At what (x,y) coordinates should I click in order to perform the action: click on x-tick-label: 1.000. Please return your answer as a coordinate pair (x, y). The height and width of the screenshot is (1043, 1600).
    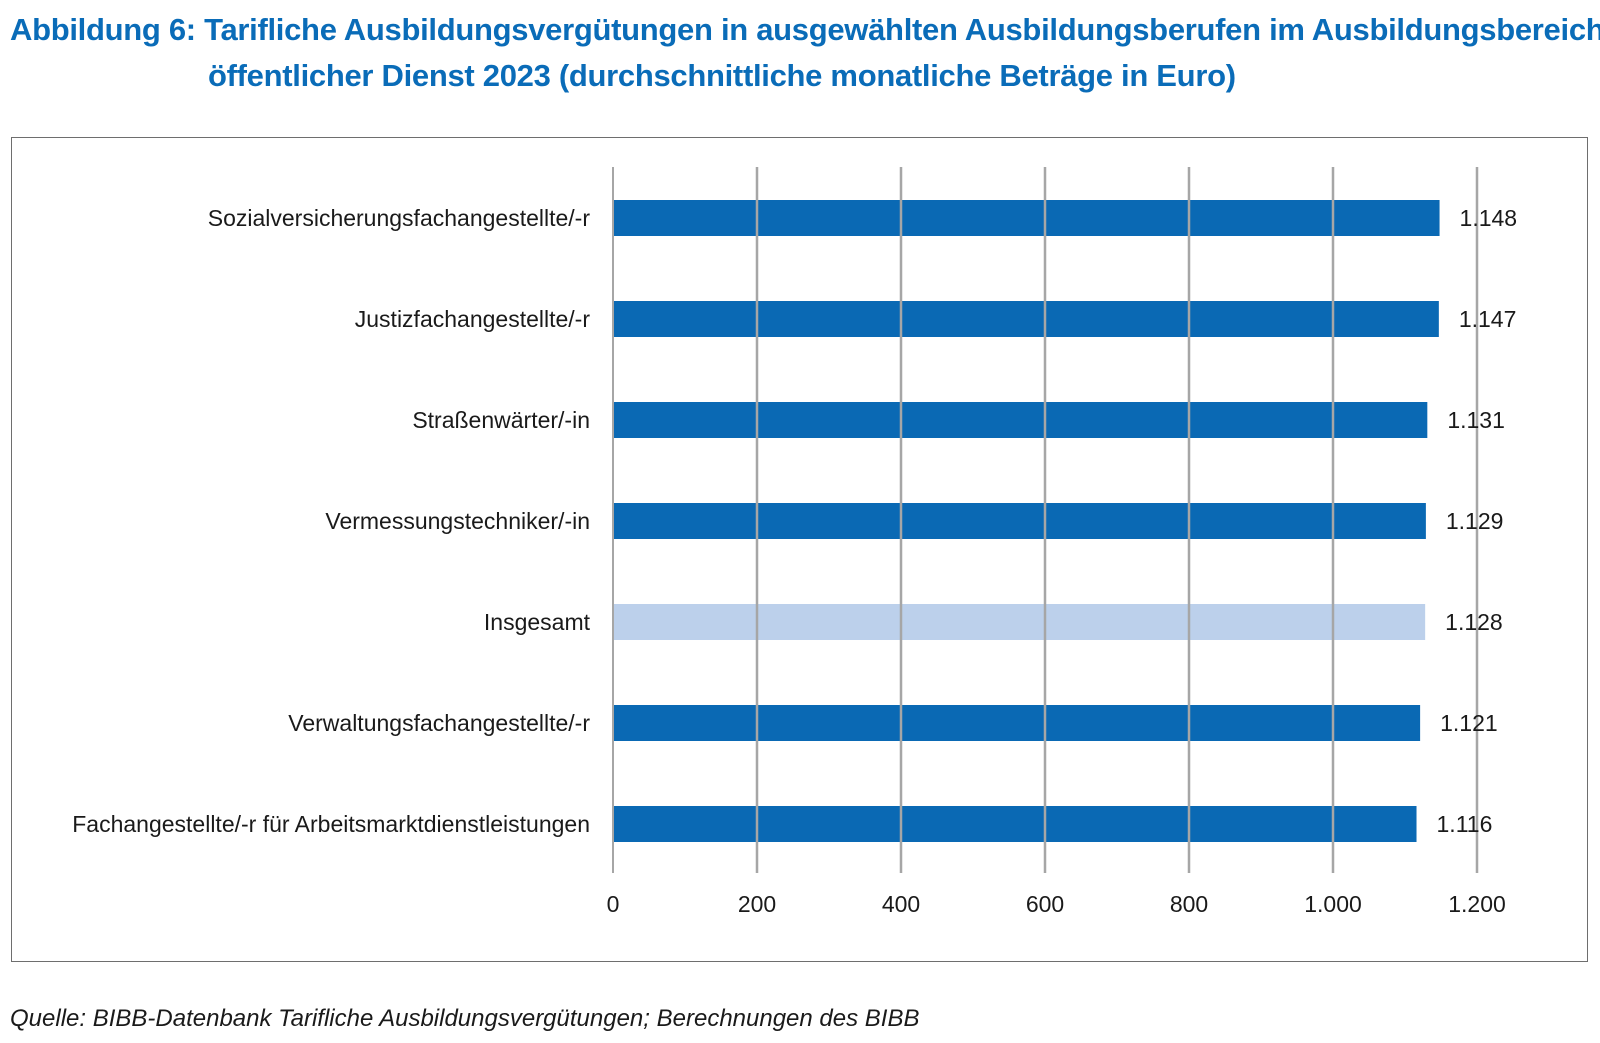
    Looking at the image, I should click on (1333, 904).